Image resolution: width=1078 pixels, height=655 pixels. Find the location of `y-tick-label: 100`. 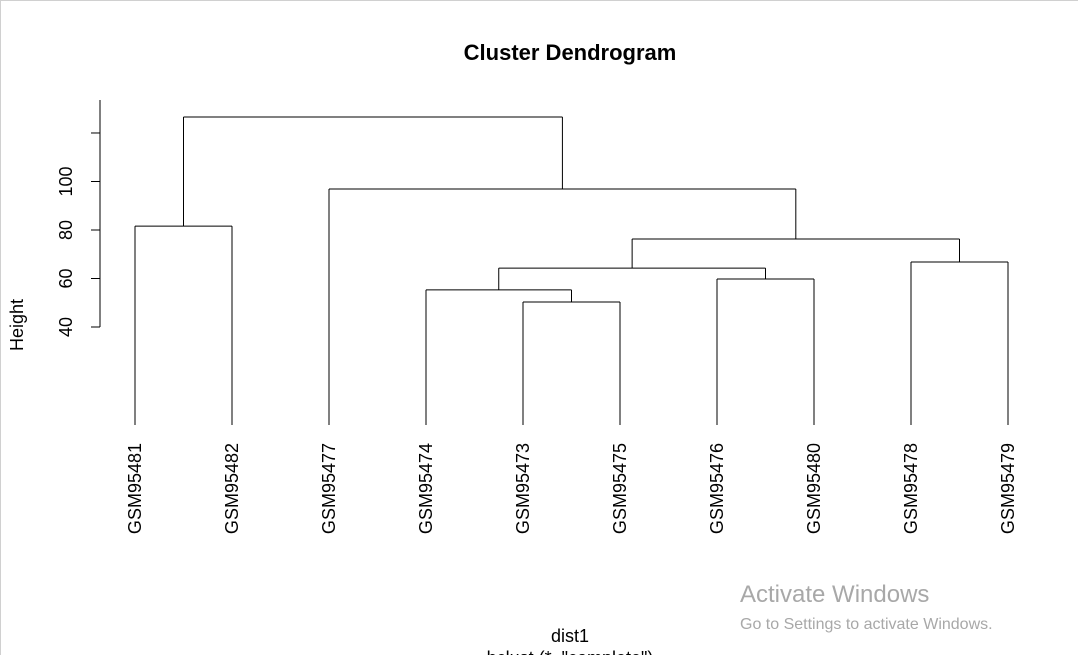

y-tick-label: 100 is located at coordinates (66, 181).